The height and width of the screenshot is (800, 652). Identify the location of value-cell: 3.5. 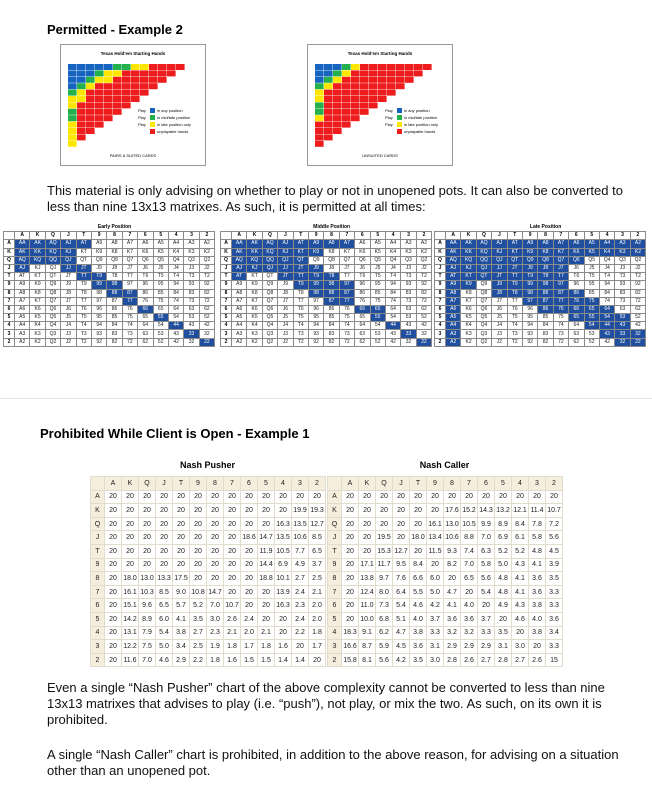
(503, 633).